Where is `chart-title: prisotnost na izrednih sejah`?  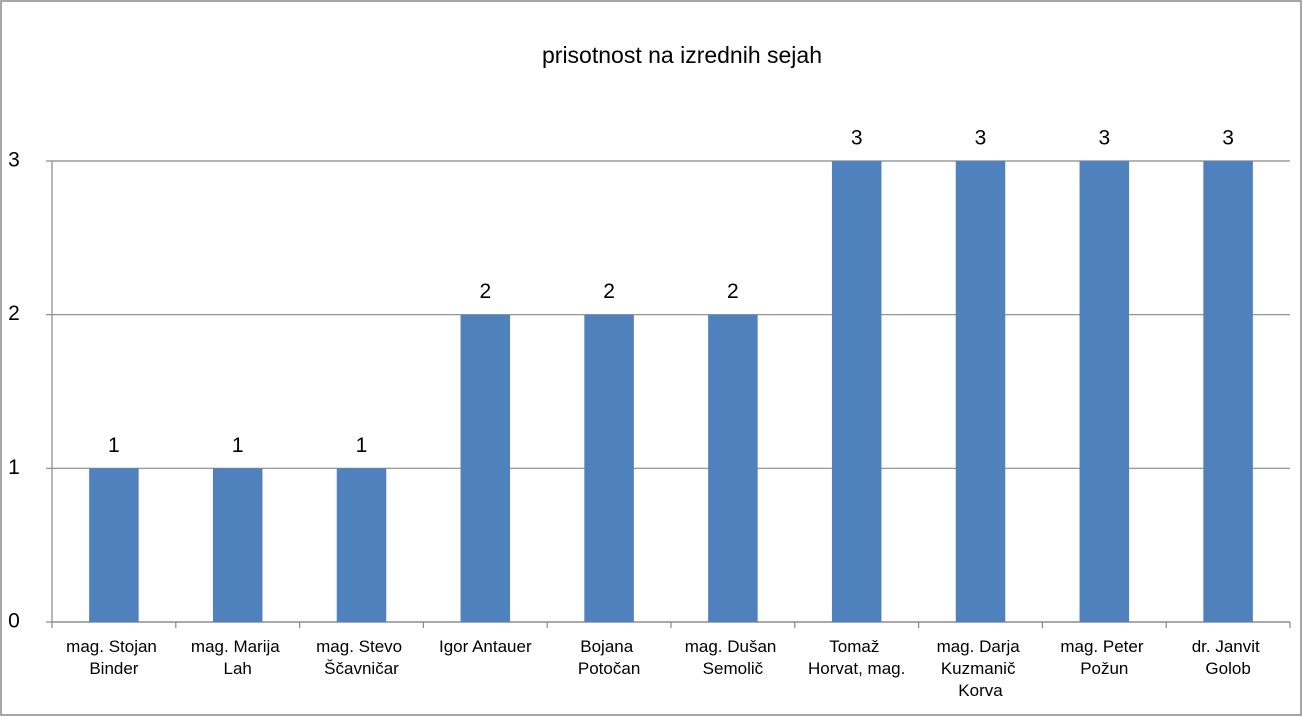
chart-title: prisotnost na izrednih sejah is located at coordinates (682, 55).